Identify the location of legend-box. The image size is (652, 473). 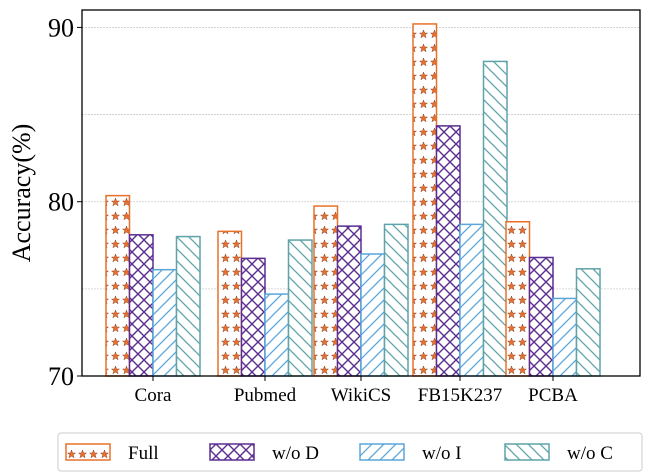
(350, 452).